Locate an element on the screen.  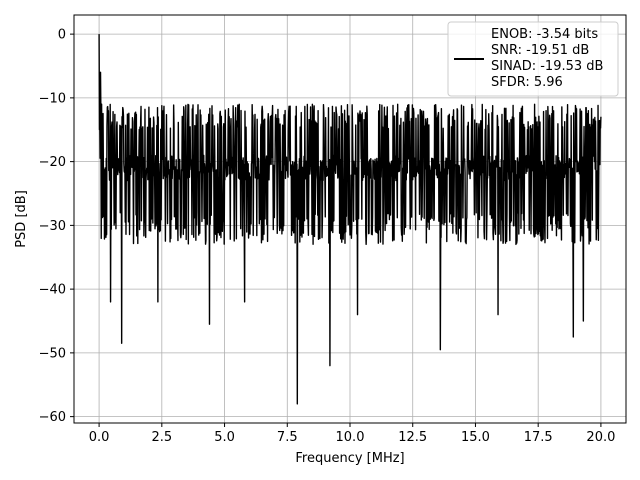
legend-text-sfdr: SFDR: 5.96 is located at coordinates (527, 82).